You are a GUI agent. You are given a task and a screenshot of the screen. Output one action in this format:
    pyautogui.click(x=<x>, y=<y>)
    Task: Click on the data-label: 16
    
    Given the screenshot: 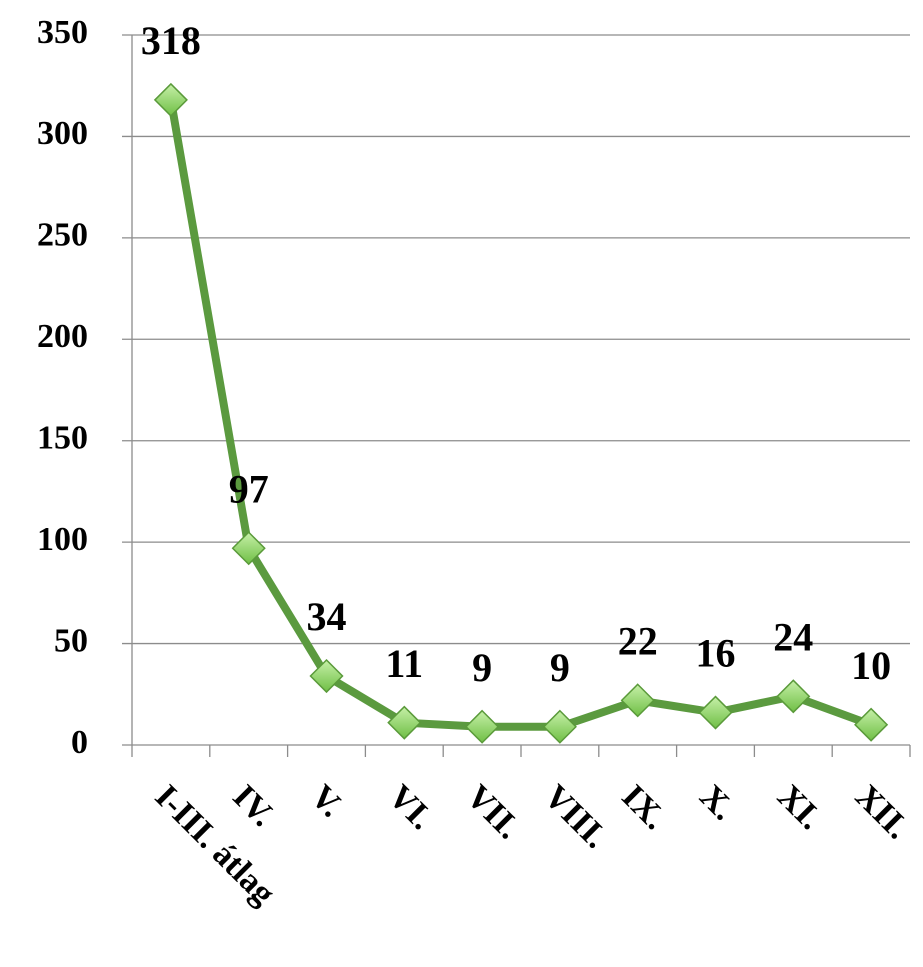 What is the action you would take?
    pyautogui.click(x=716, y=653)
    